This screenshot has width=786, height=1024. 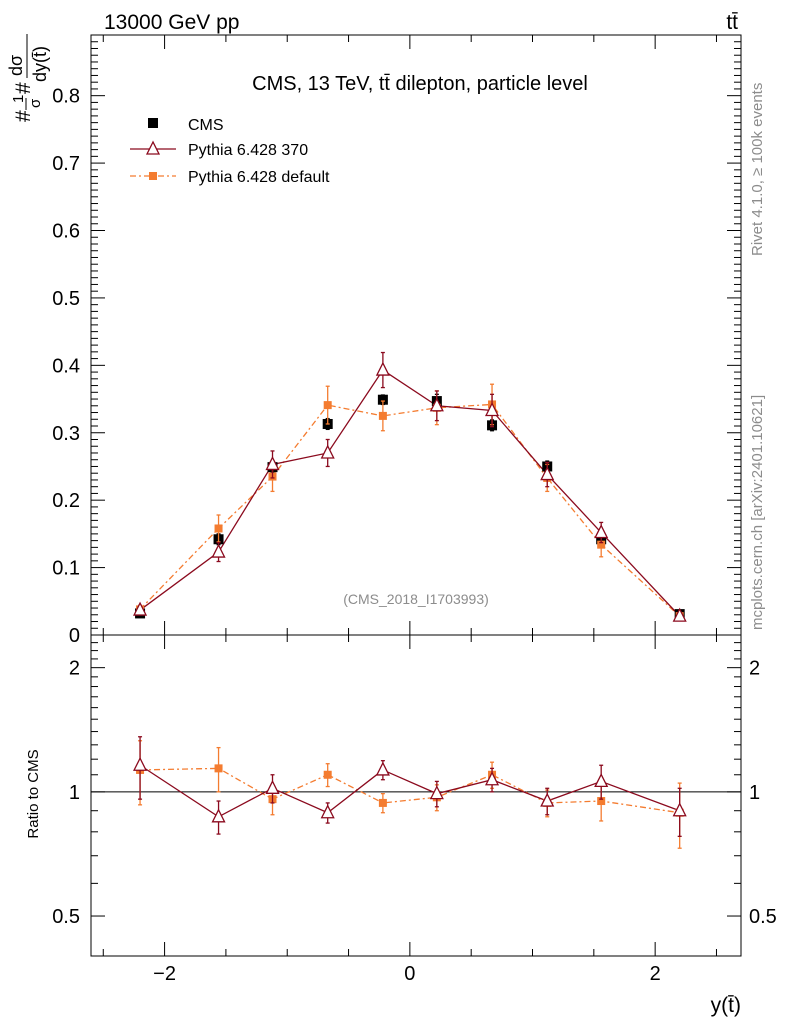 I want to click on ratio-series, so click(x=410, y=792).